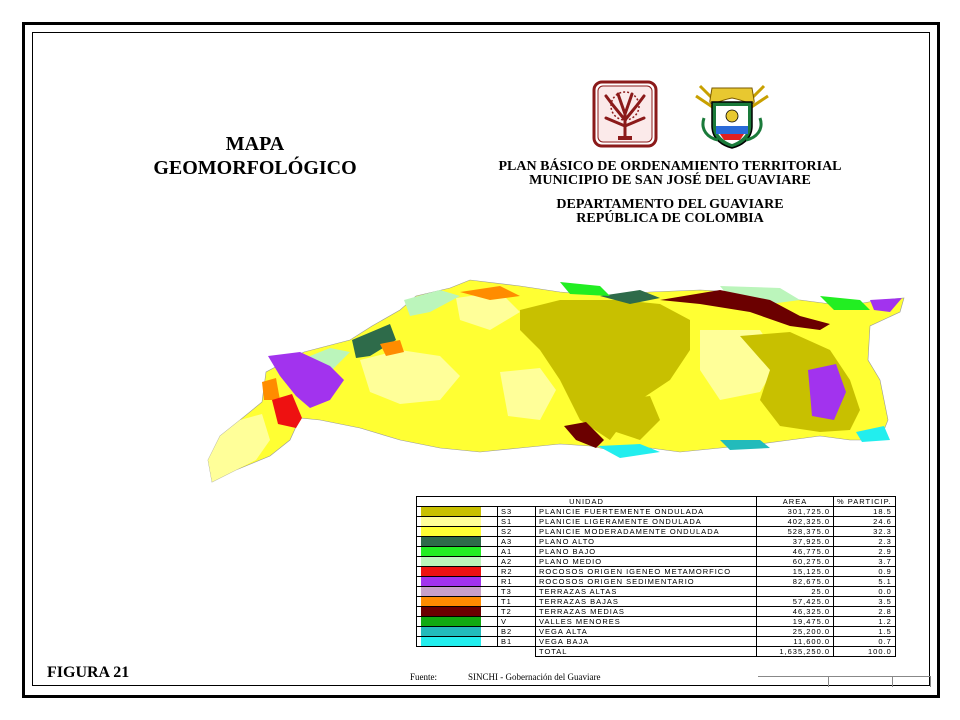  Describe the element at coordinates (255, 144) in the screenshot. I see `map-title-line-1: MAPA` at that location.